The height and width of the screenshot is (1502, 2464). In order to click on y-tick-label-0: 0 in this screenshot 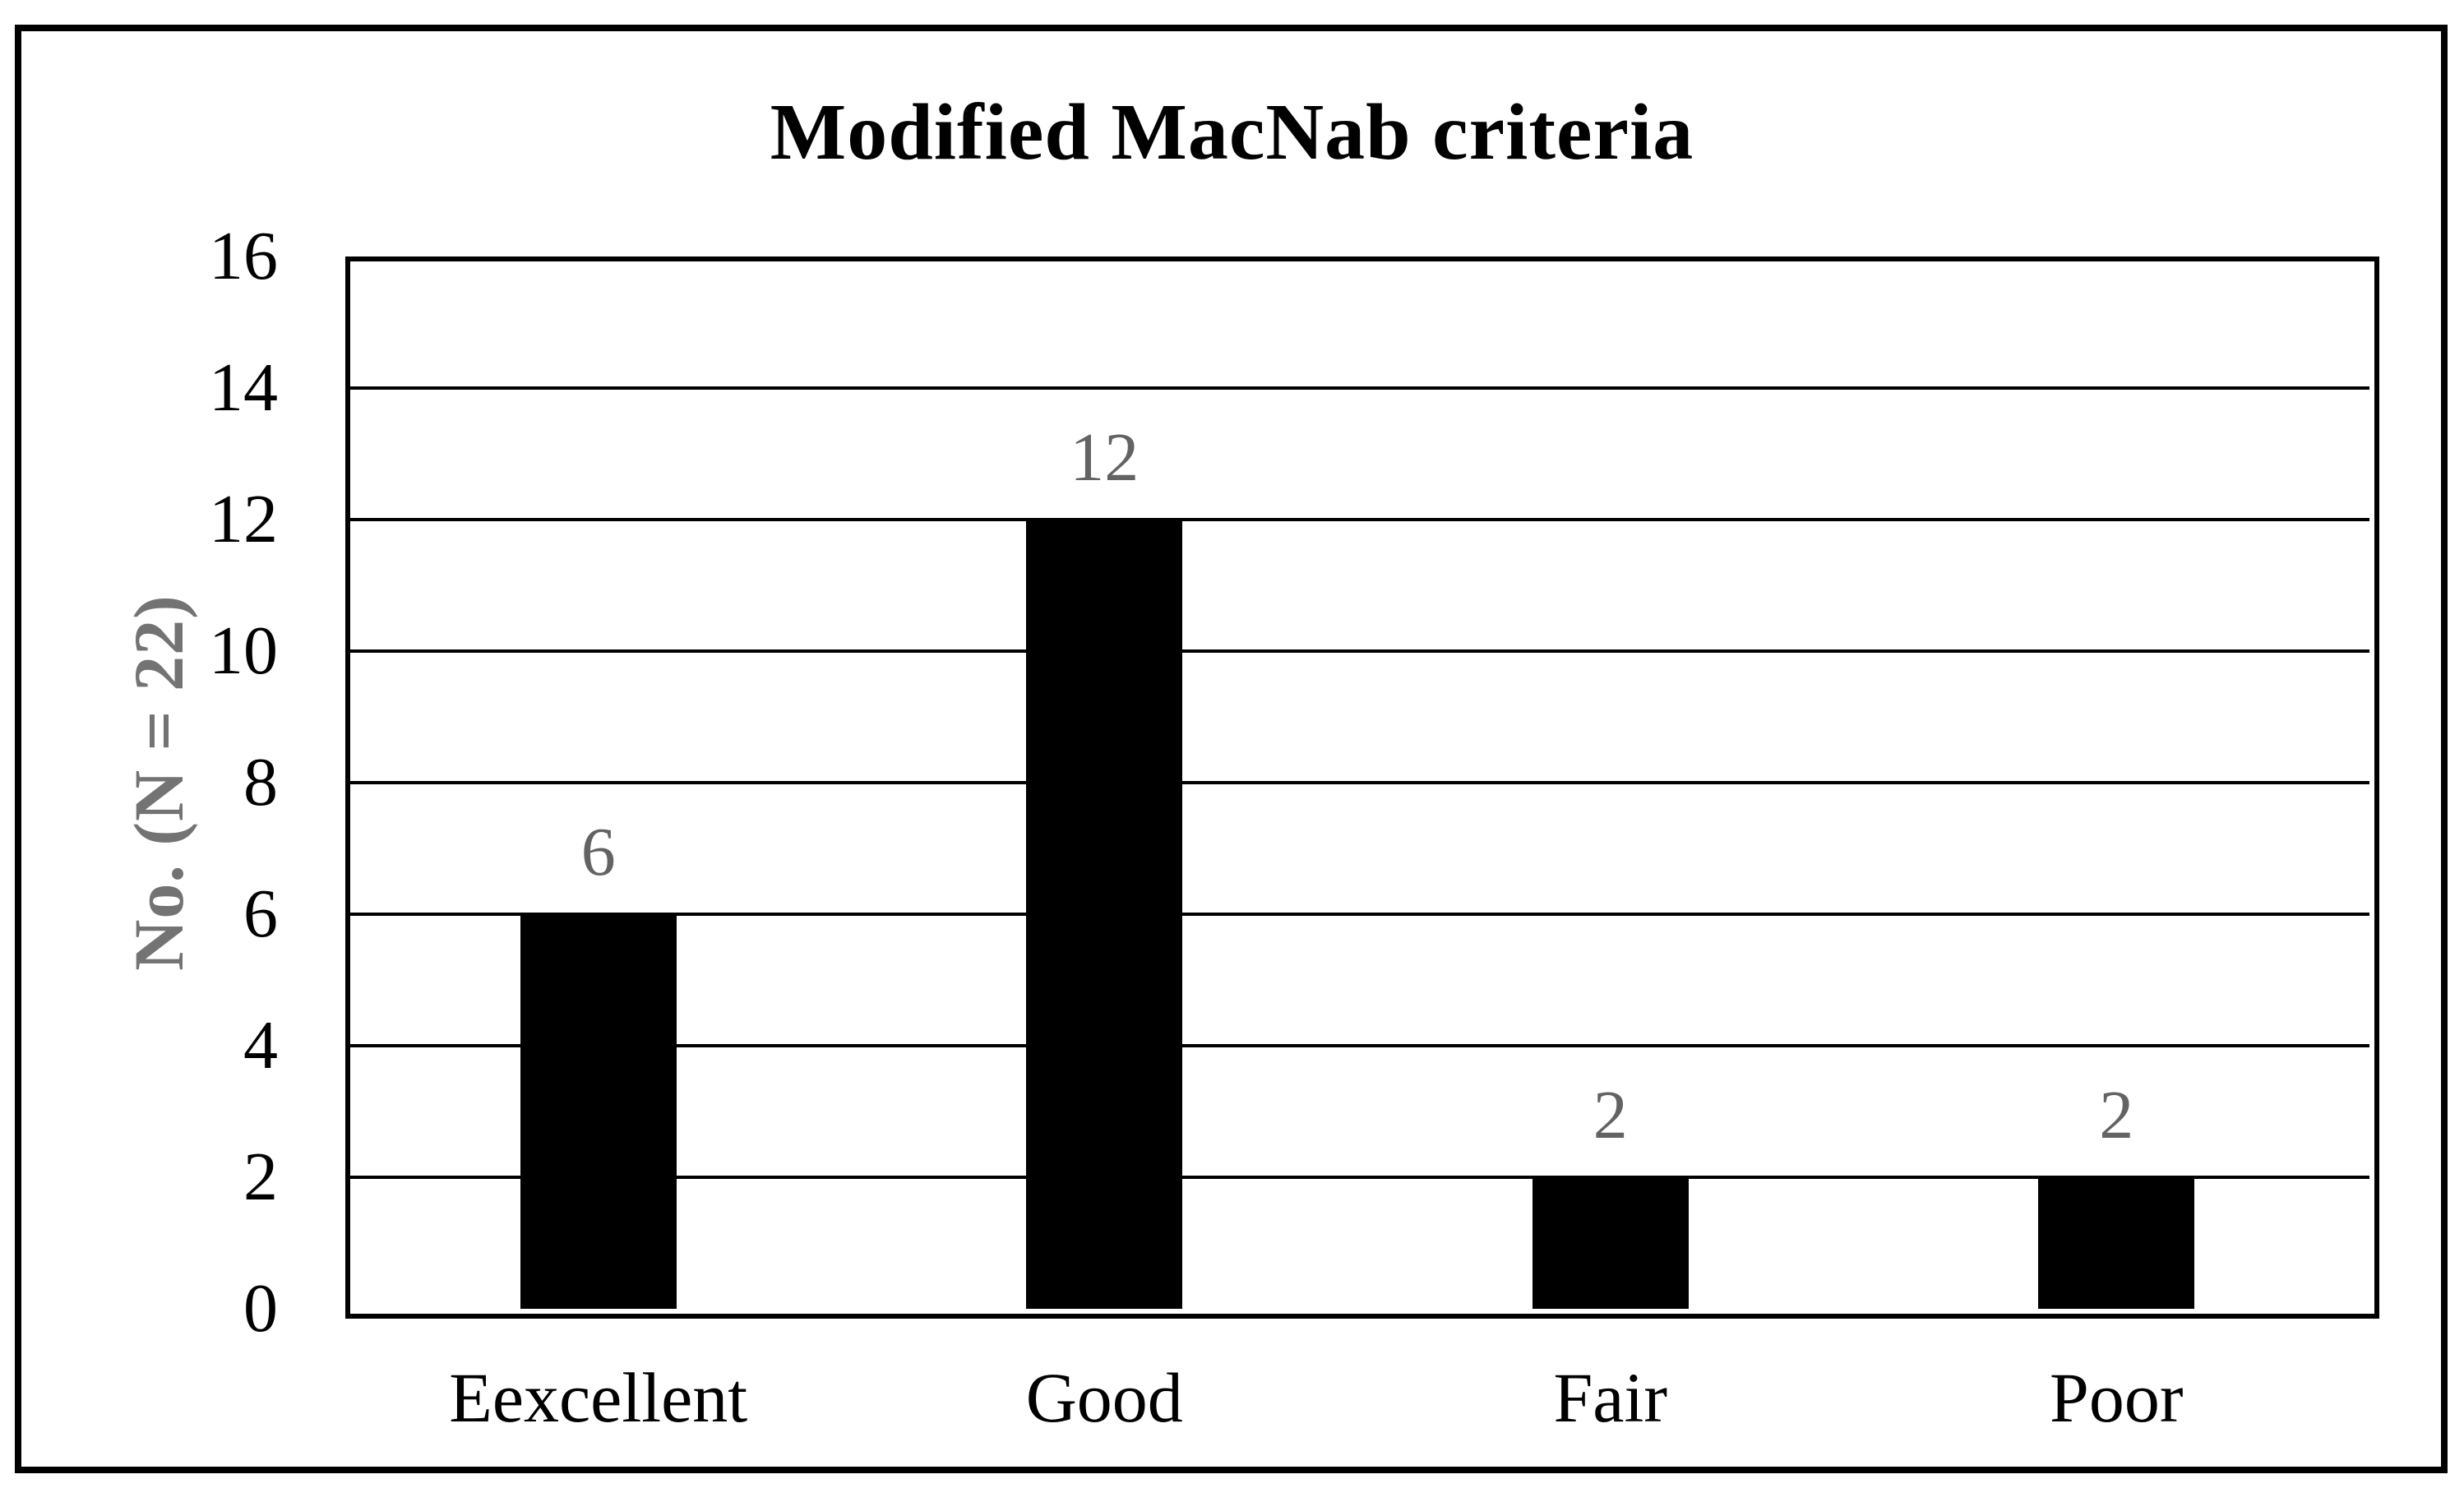, I will do `click(260, 1308)`.